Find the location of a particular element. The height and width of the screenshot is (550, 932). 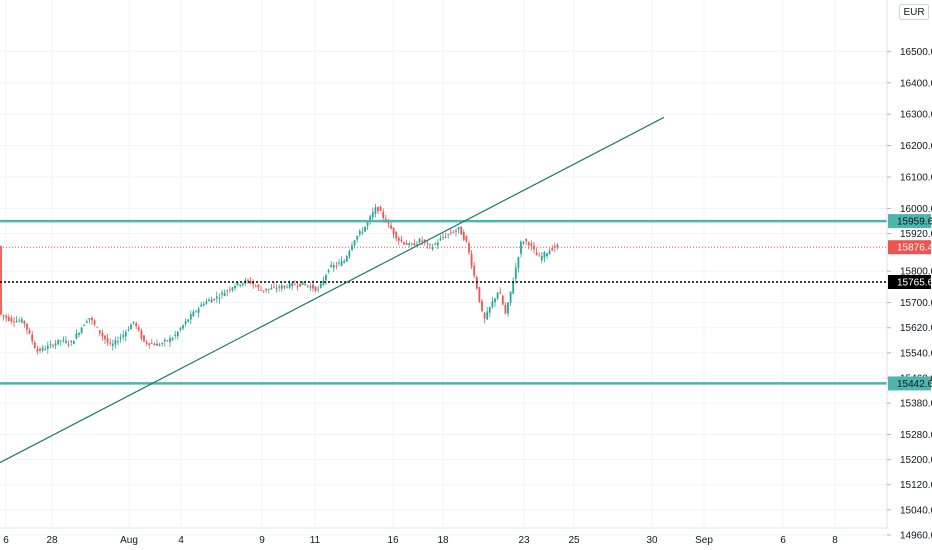

time-axis: 6 28 Aug 4 9 11 16 18 23 25 30 Sep 6 8 is located at coordinates (443, 536).